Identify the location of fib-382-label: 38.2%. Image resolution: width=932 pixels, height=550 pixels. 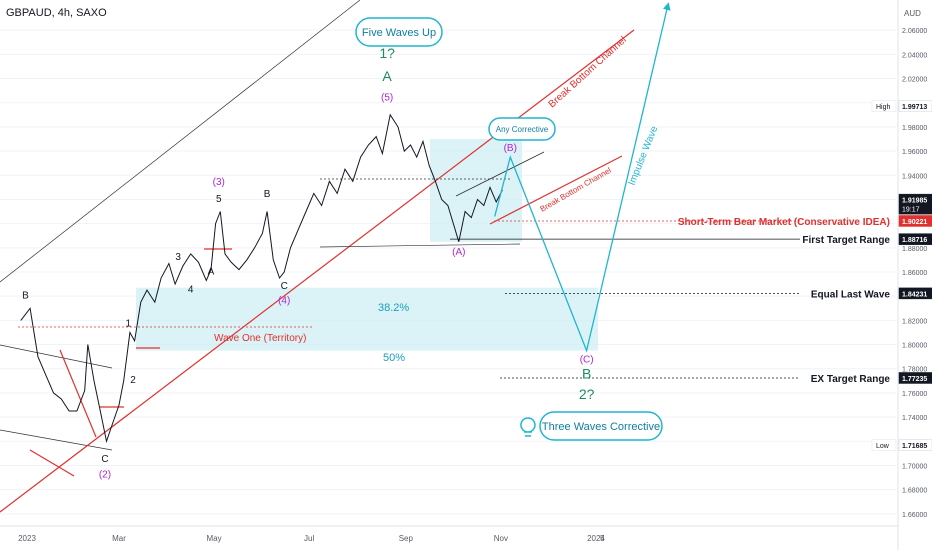
(393, 308).